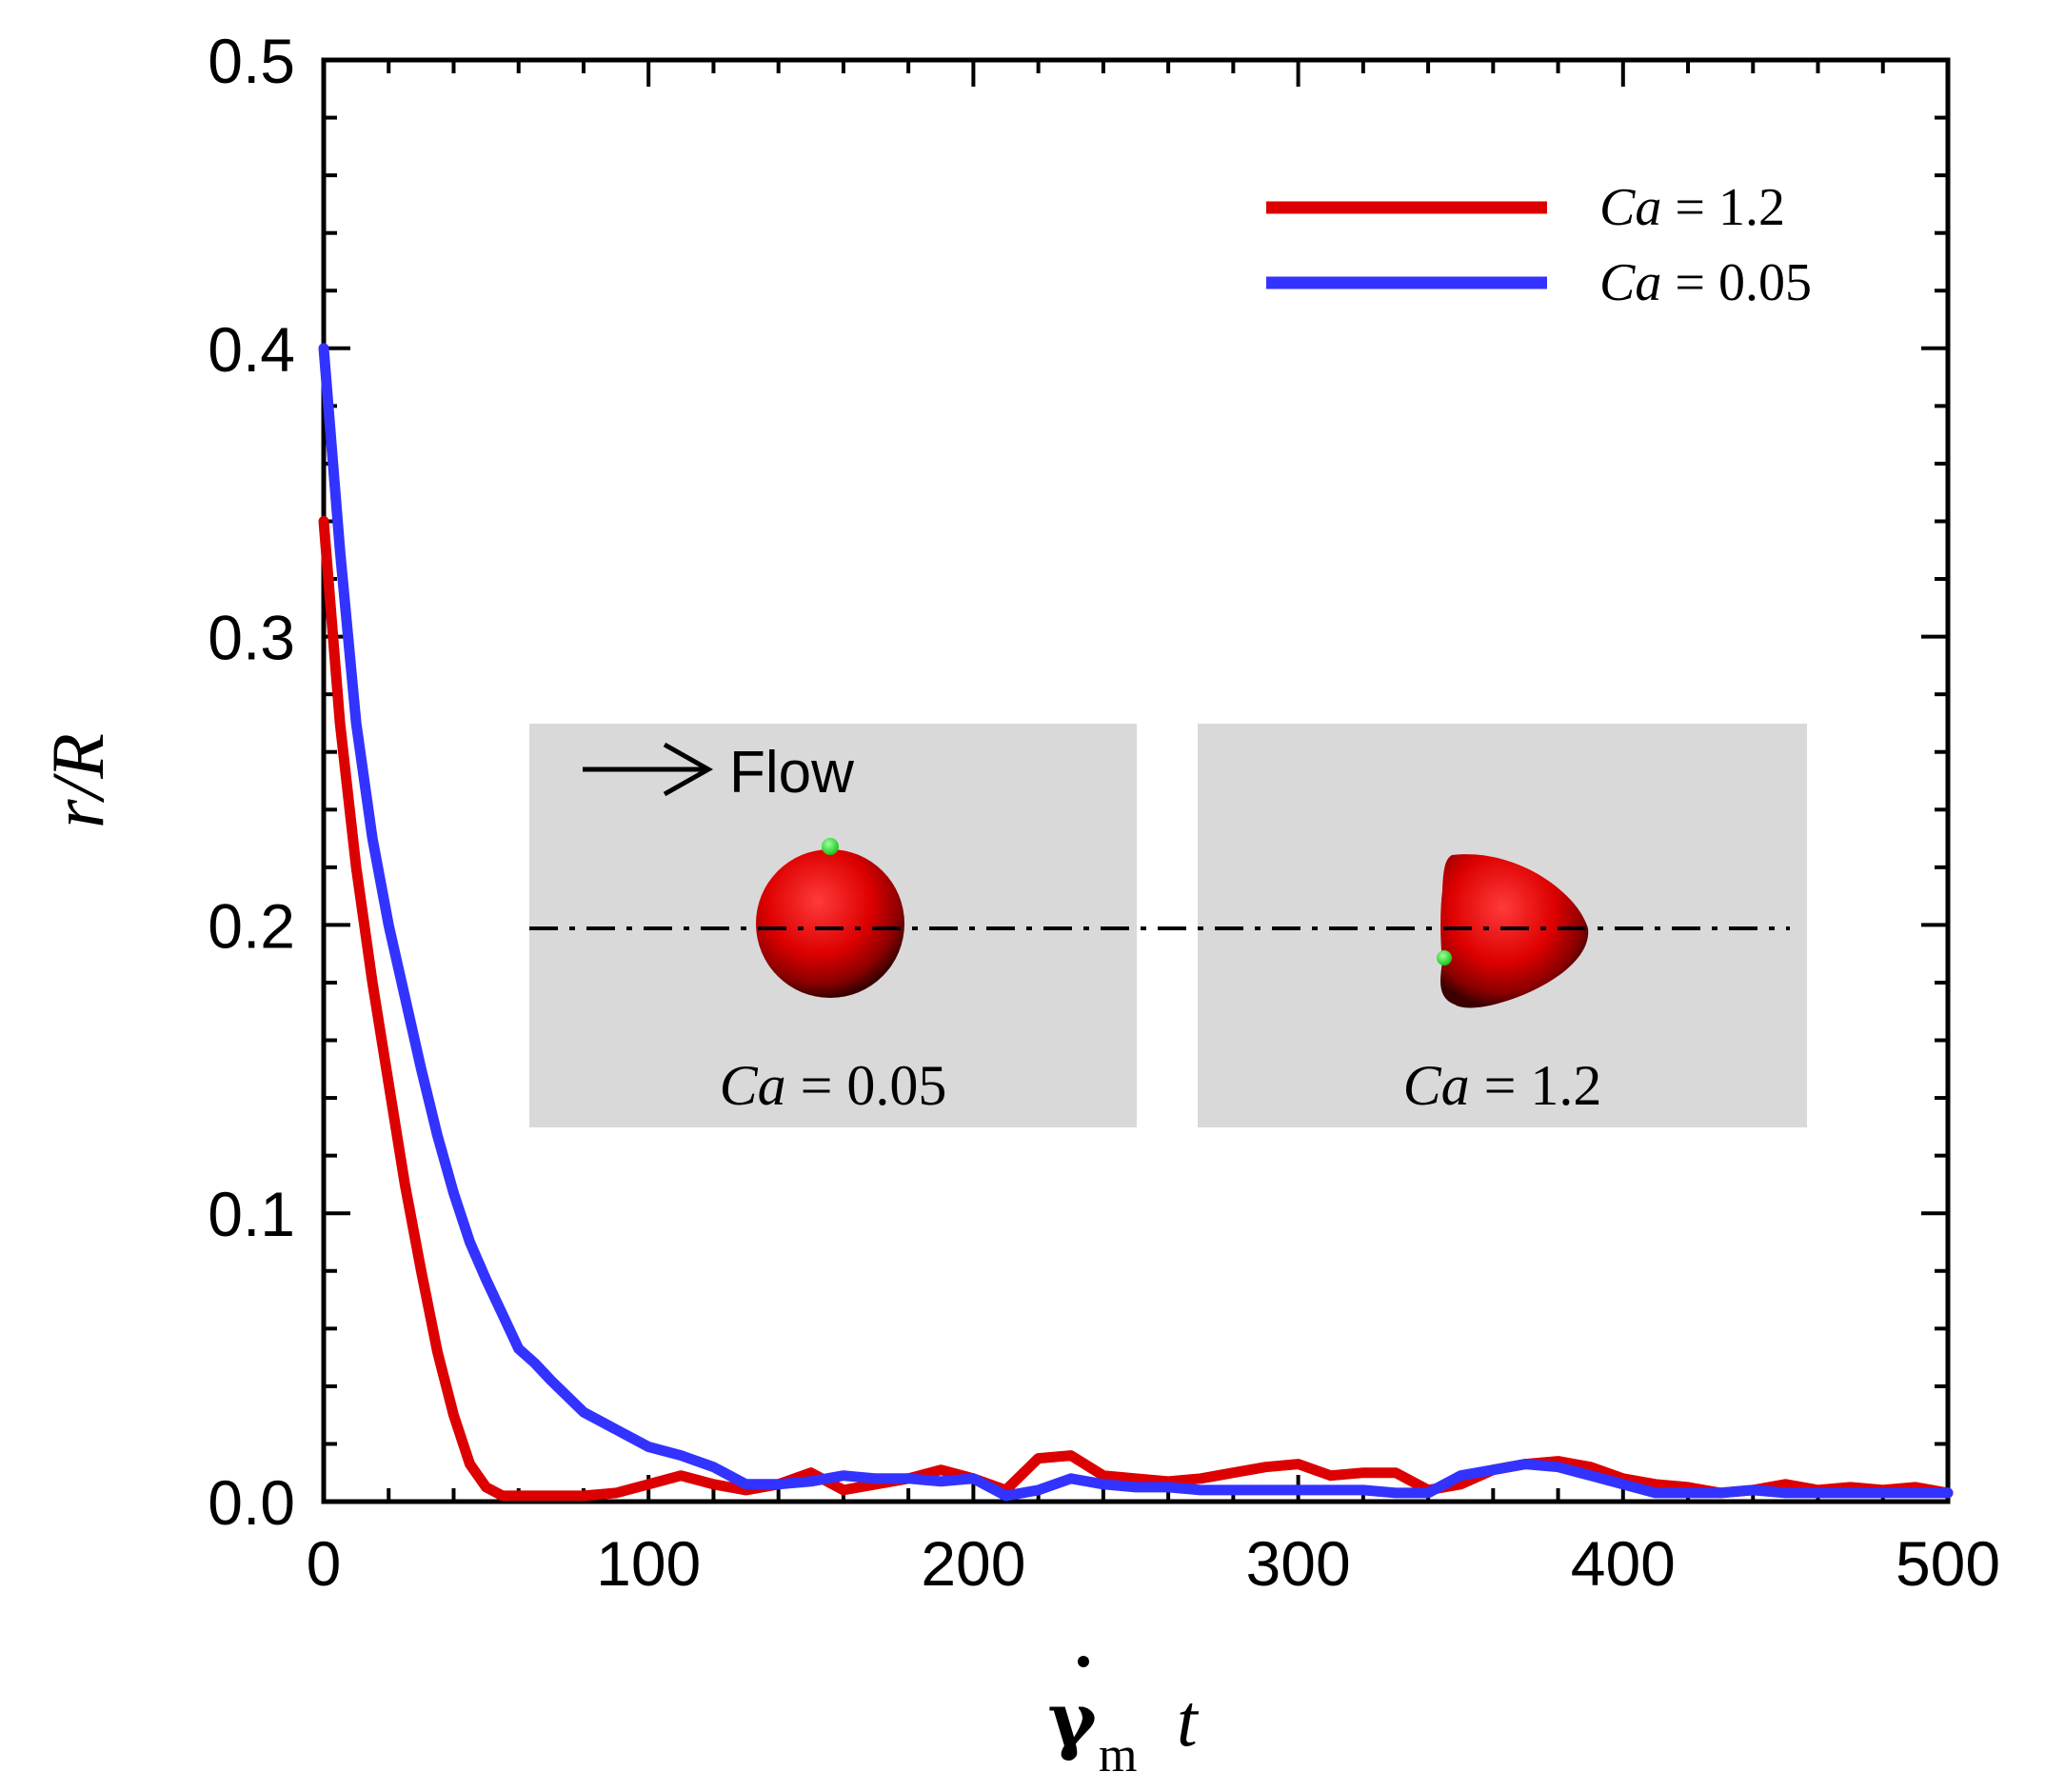 Image resolution: width=2045 pixels, height=1792 pixels. I want to click on y-axis-title: r/R, so click(77, 780).